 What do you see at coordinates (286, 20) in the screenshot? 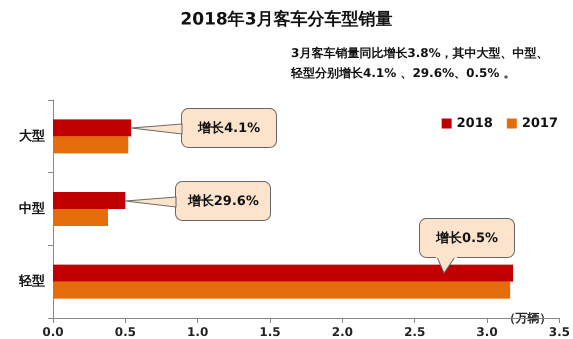
I see `chart-title: 2018年3月客车分车型销量` at bounding box center [286, 20].